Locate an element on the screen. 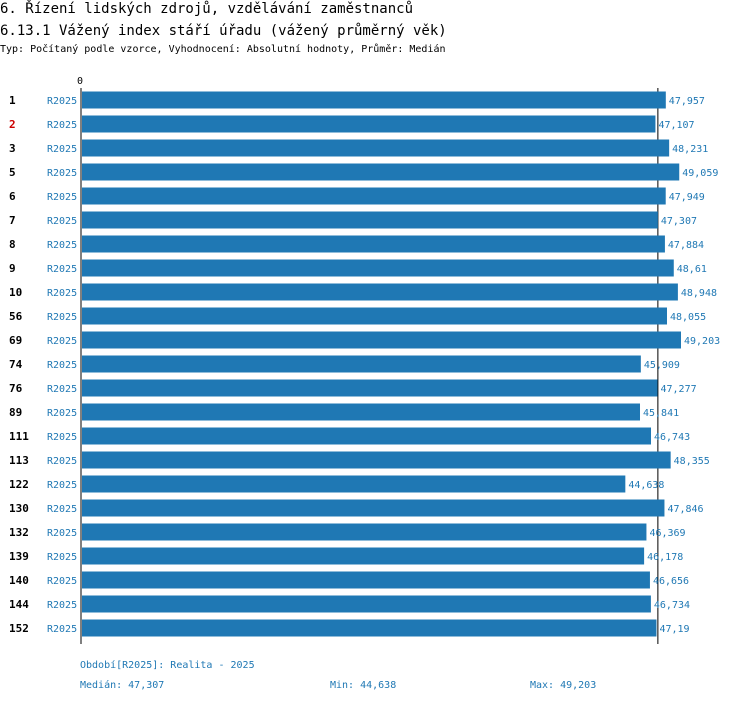 The height and width of the screenshot is (704, 750). value-label: 47,107 is located at coordinates (676, 125).